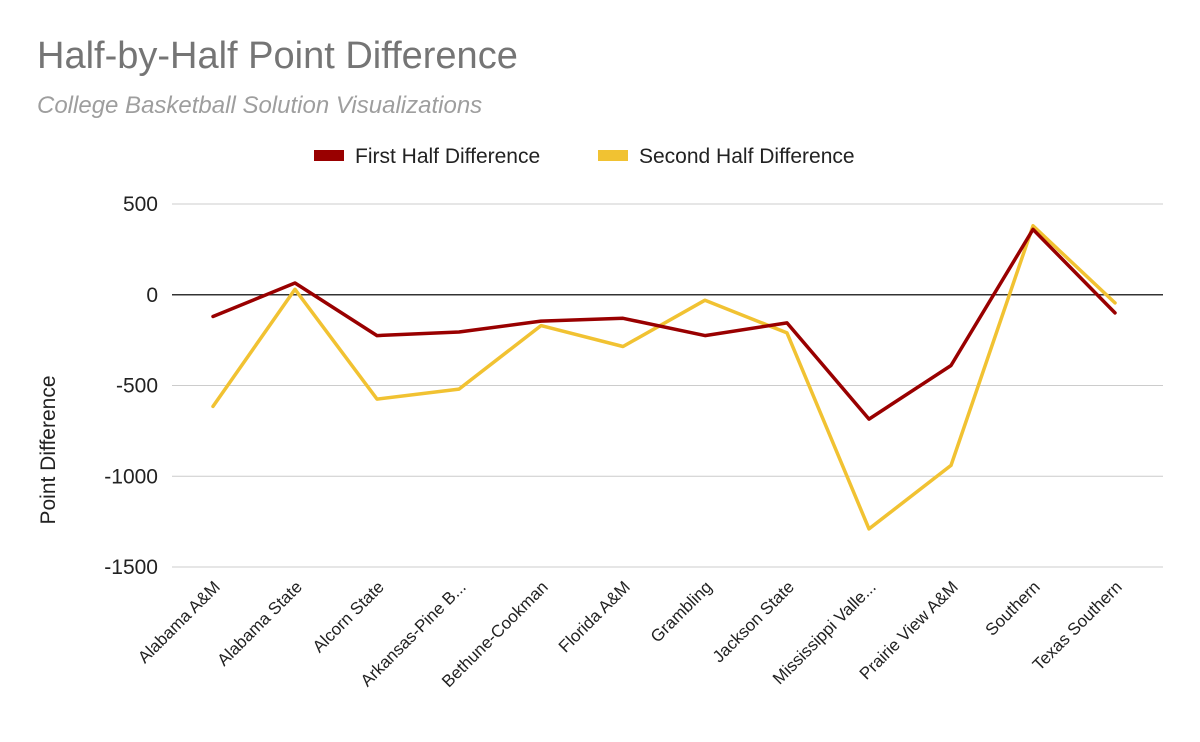 Image resolution: width=1200 pixels, height=742 pixels. Describe the element at coordinates (131, 476) in the screenshot. I see `y-tick-label: -1000` at that location.